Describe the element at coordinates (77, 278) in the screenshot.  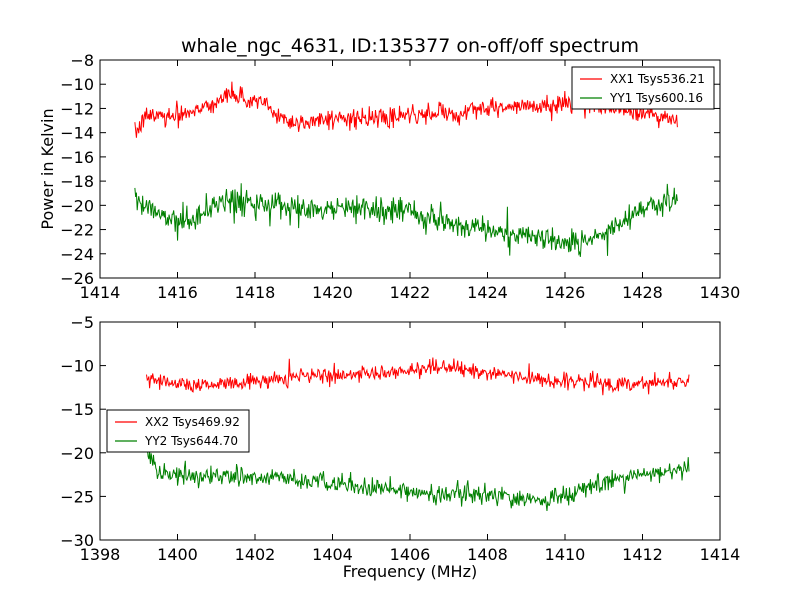
I see `y-tick-label: −26` at that location.